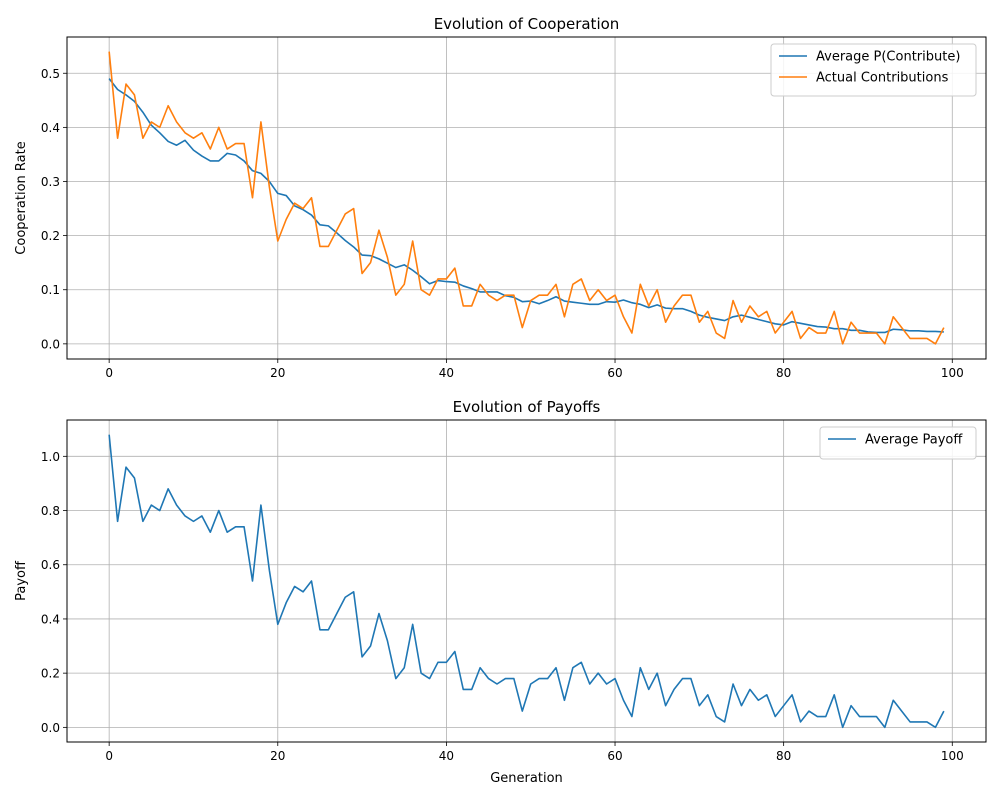 The image size is (1000, 800). I want to click on y-axis-label: Payoff, so click(21, 580).